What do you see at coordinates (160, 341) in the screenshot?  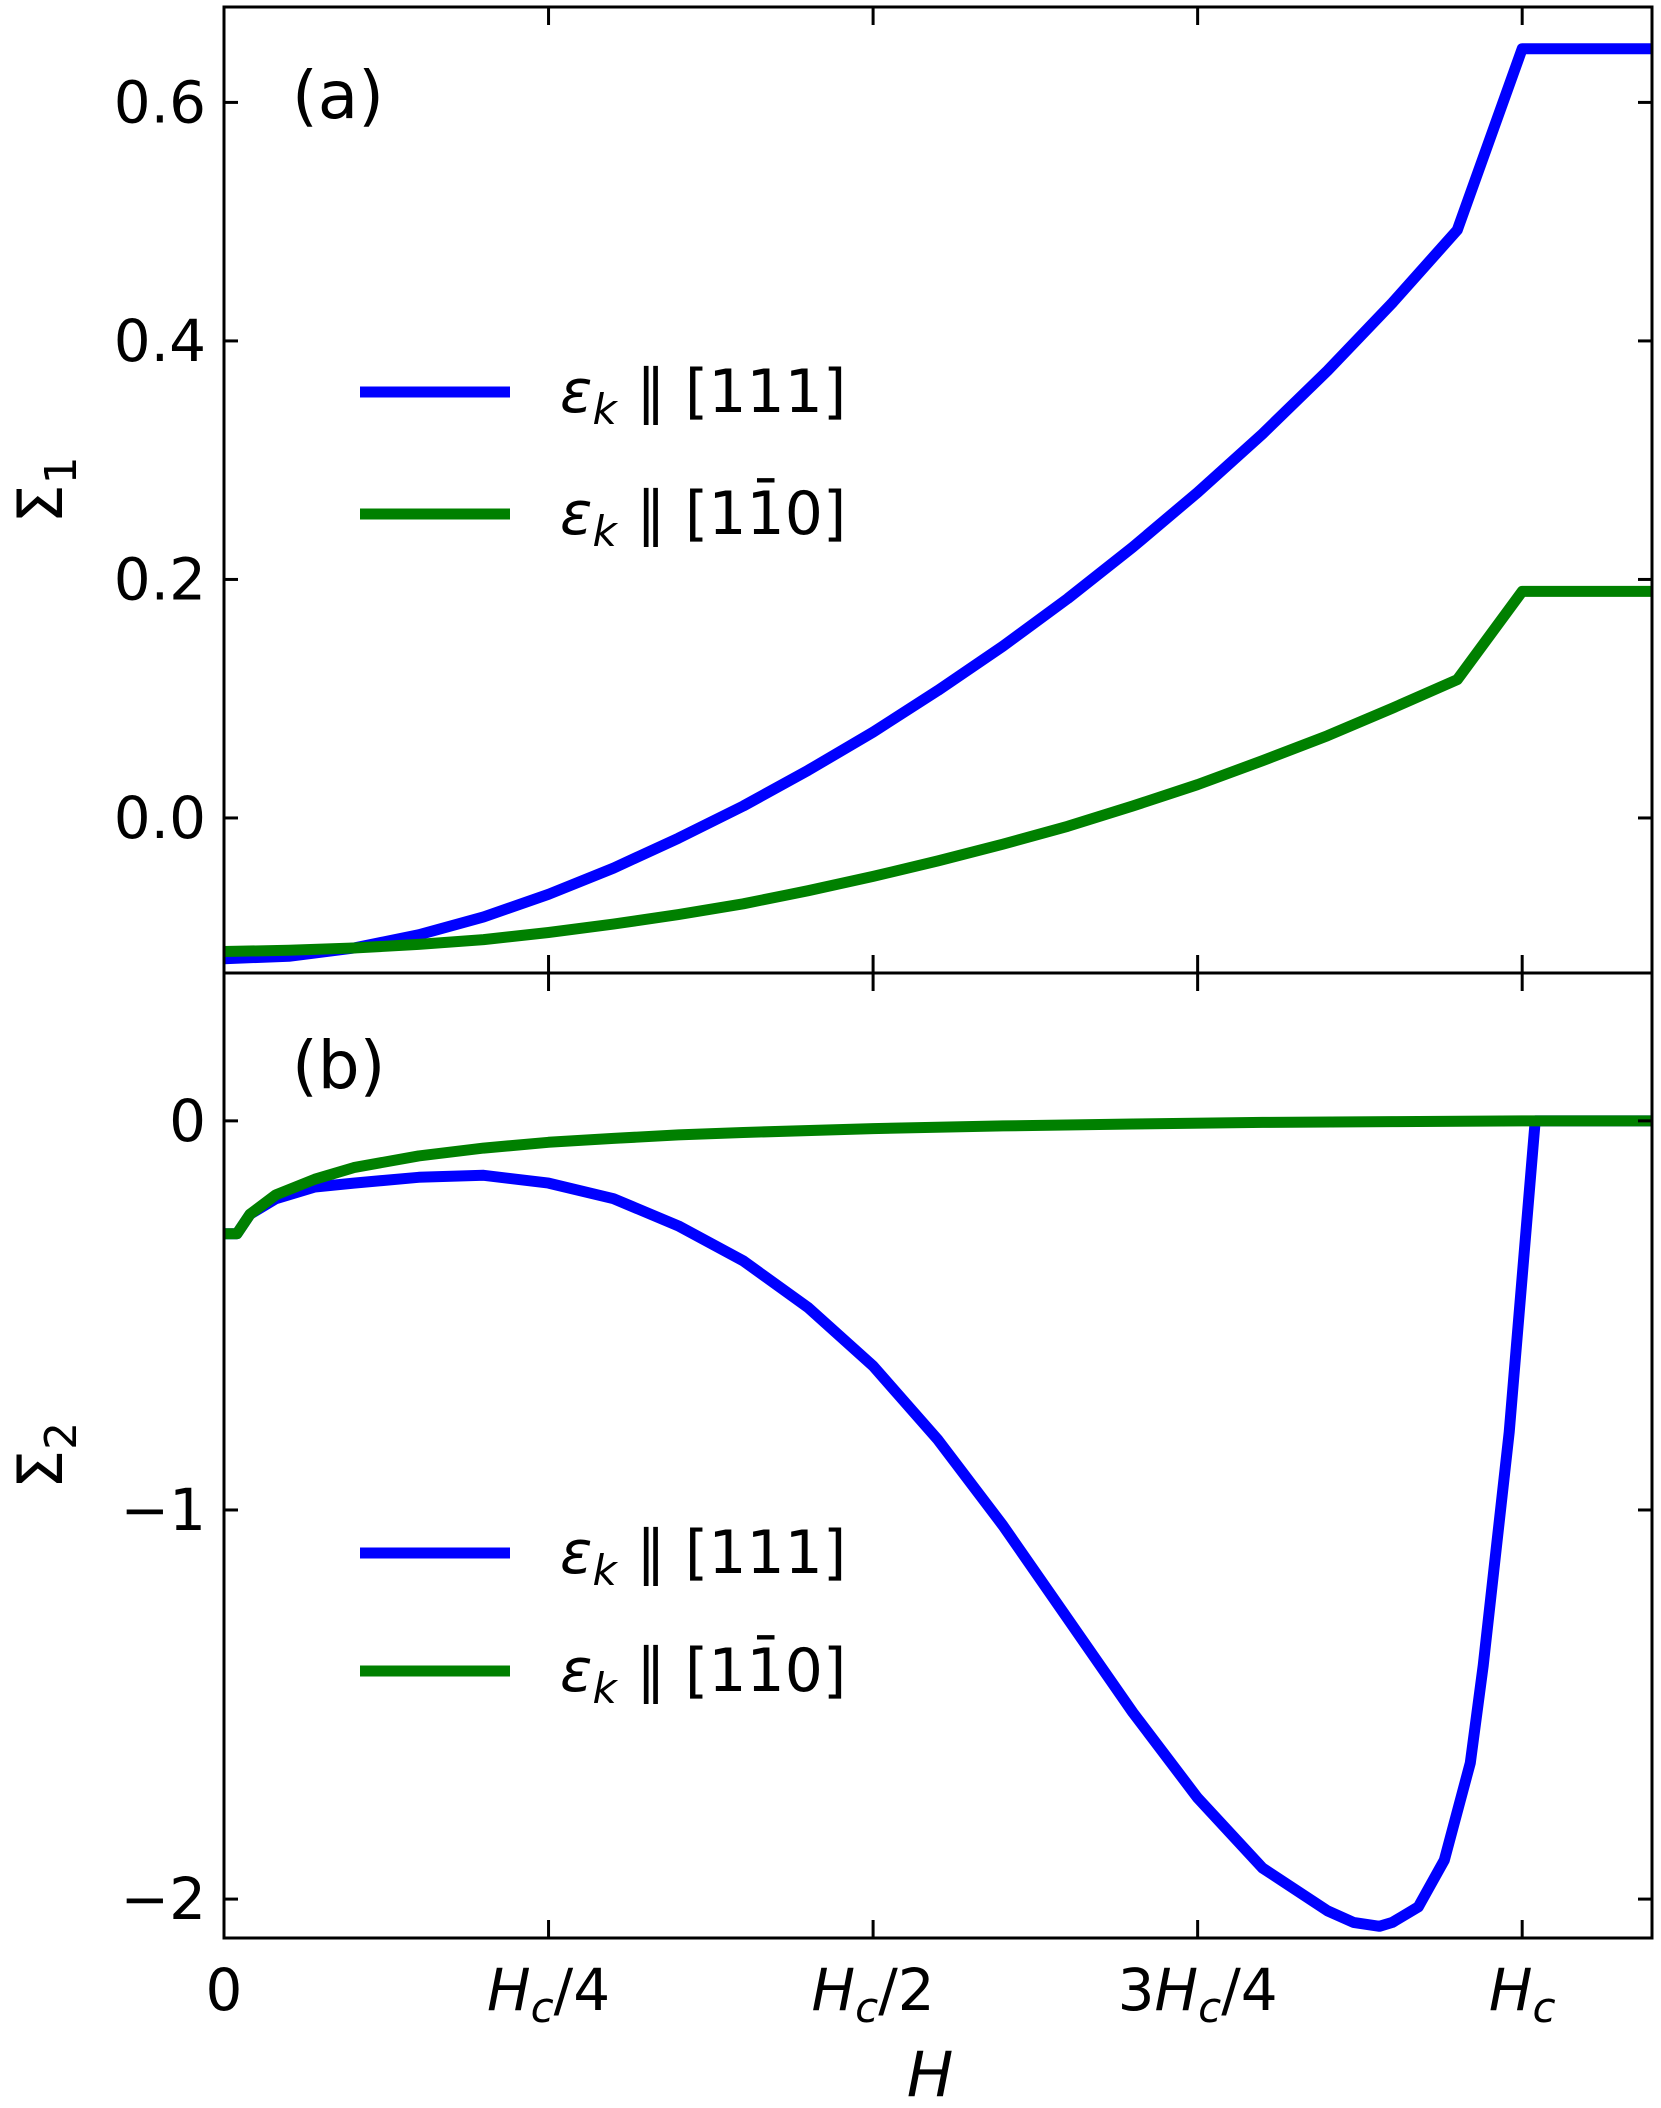 I see `y-tick-label: 0.4` at bounding box center [160, 341].